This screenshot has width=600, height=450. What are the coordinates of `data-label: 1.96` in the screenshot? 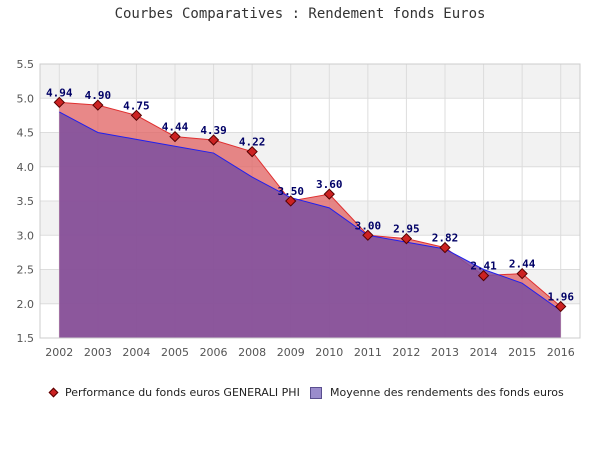 It's located at (560, 296).